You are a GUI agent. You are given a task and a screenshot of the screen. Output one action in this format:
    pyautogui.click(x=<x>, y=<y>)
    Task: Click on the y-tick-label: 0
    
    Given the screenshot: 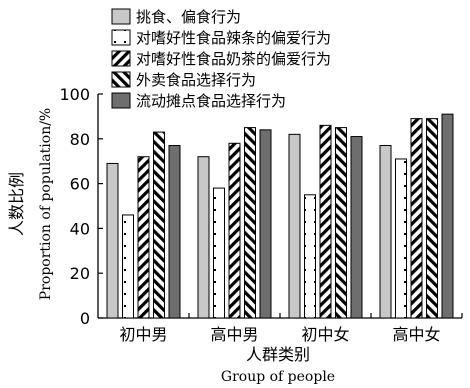 What is the action you would take?
    pyautogui.click(x=85, y=318)
    